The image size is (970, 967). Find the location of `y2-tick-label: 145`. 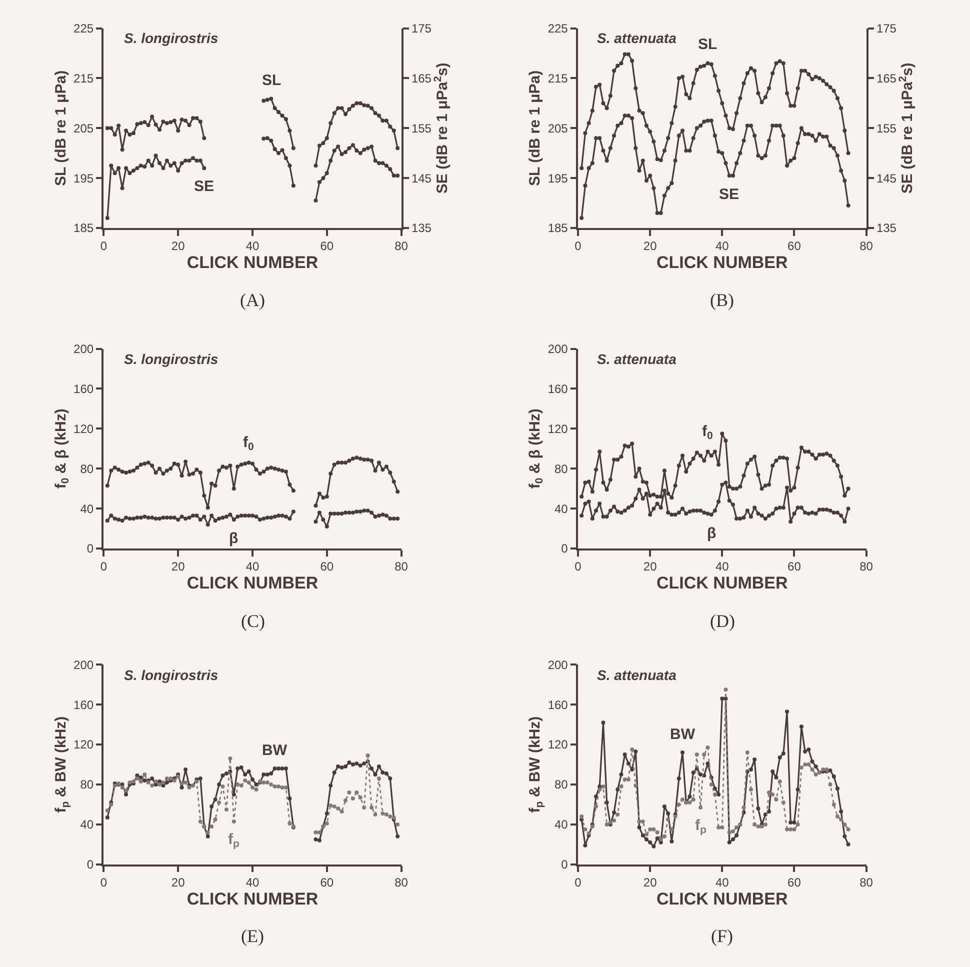

y2-tick-label: 145 is located at coordinates (886, 178).